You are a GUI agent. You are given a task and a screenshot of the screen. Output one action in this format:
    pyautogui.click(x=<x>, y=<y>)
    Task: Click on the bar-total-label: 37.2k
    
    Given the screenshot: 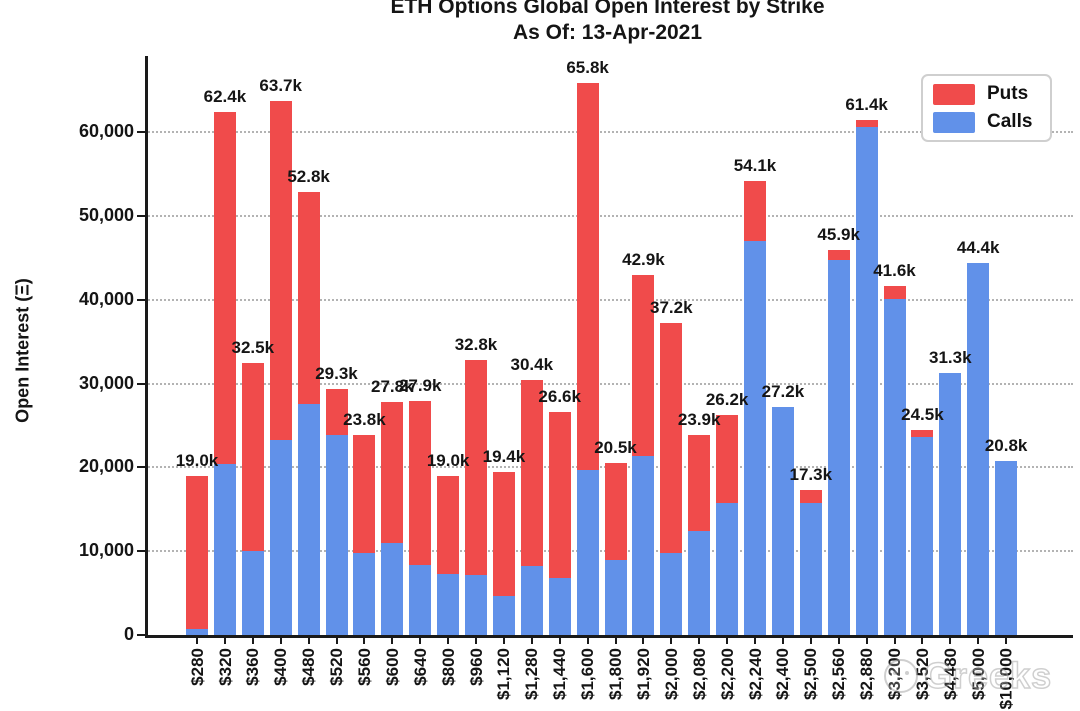 What is the action you would take?
    pyautogui.click(x=671, y=308)
    